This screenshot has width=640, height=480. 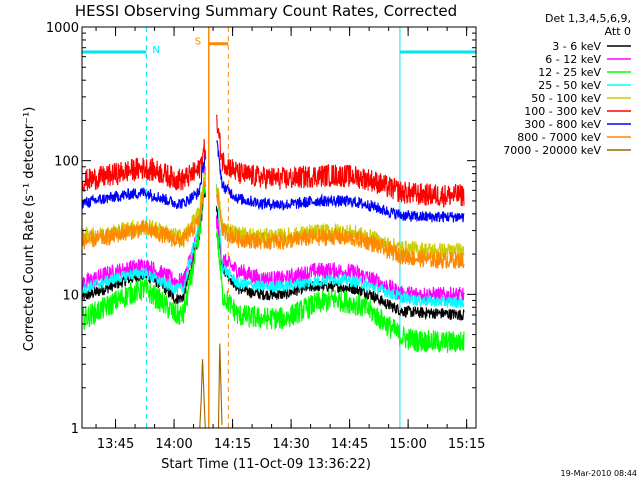 I want to click on series-line-3-part2, so click(x=340, y=292).